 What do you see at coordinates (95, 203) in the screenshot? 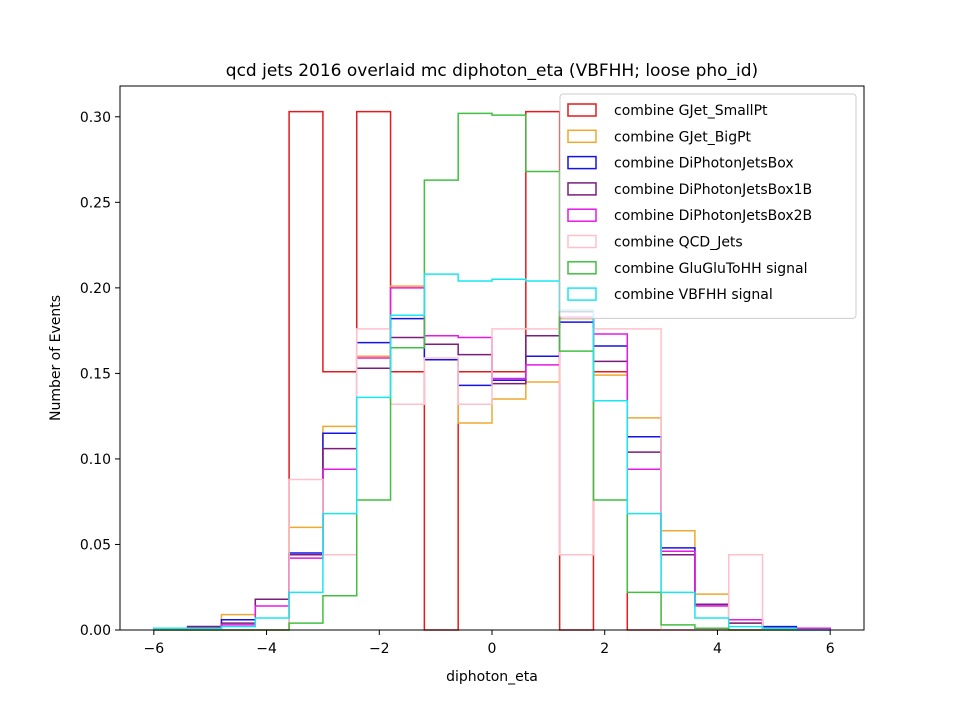
I see `y-tick-label: 0.25` at bounding box center [95, 203].